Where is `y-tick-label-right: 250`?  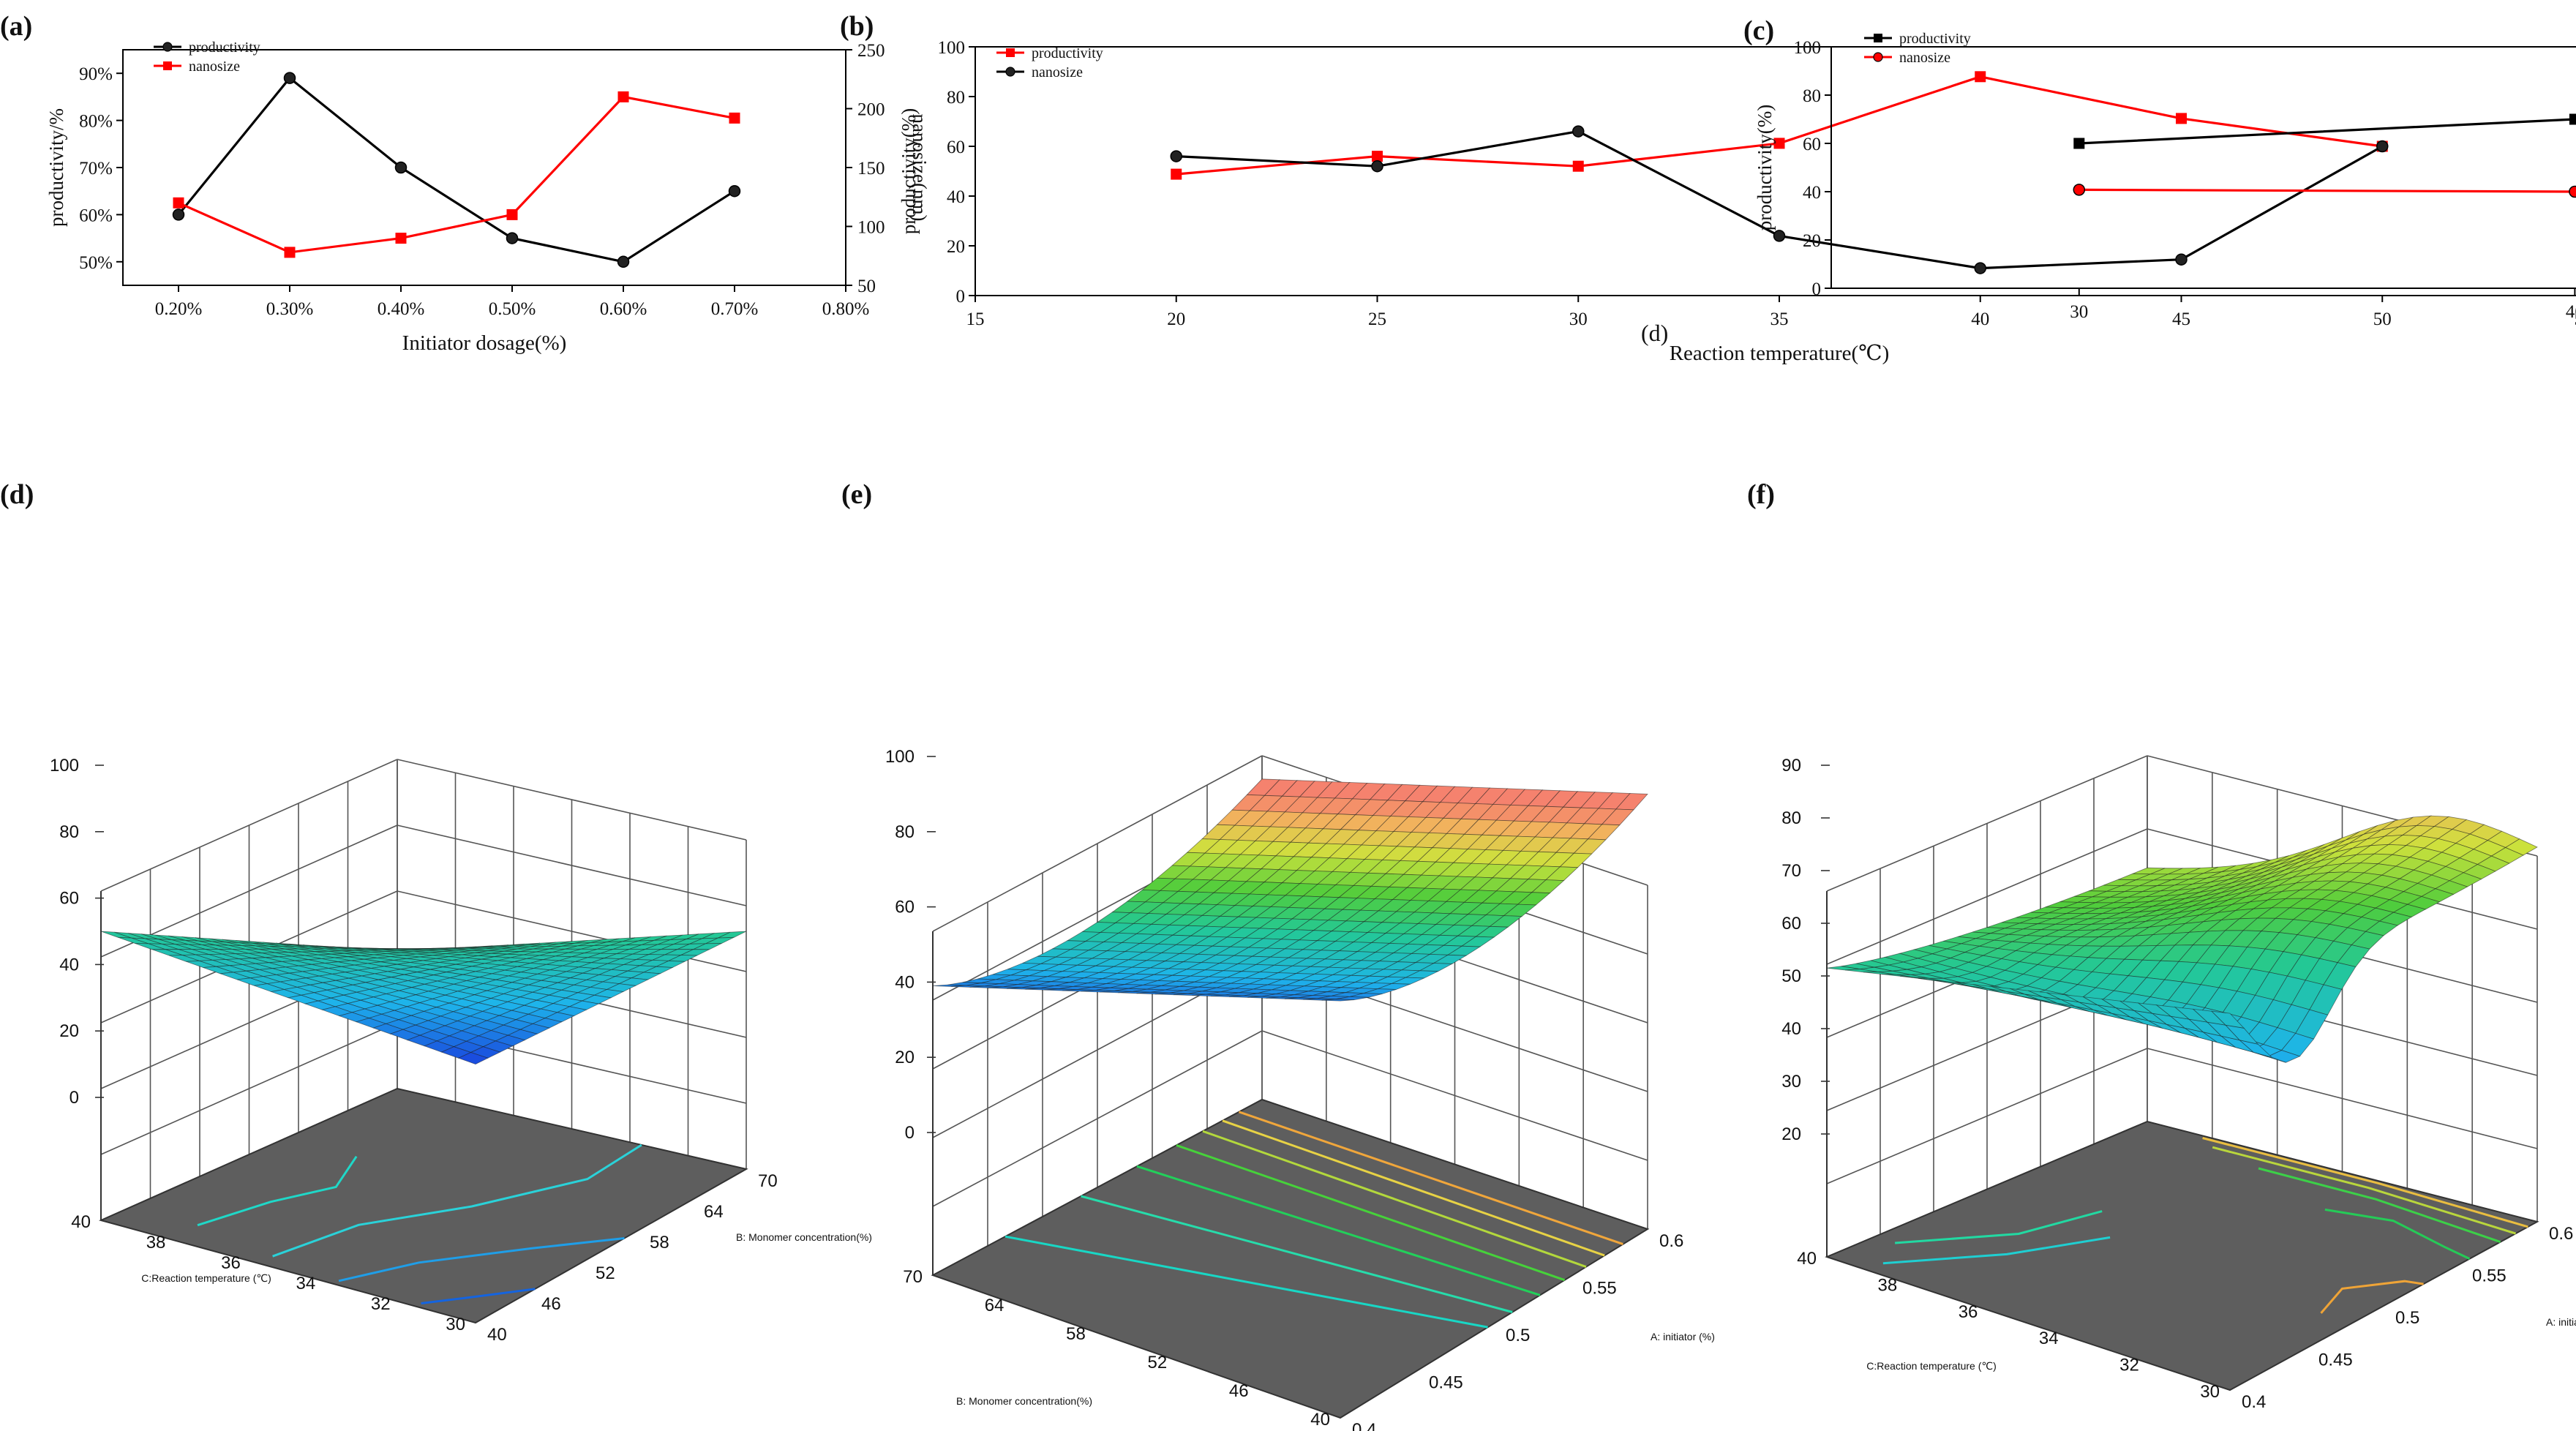 y-tick-label-right: 250 is located at coordinates (871, 51).